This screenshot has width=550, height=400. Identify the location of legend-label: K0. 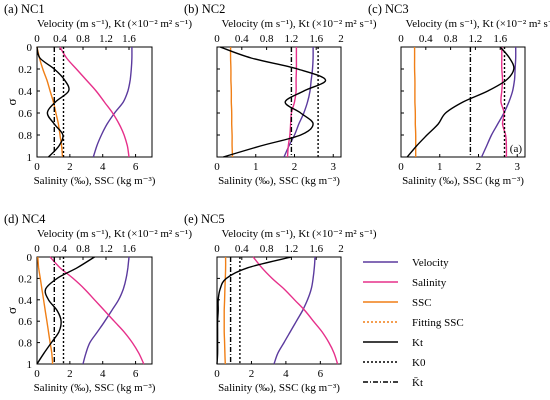
(419, 363).